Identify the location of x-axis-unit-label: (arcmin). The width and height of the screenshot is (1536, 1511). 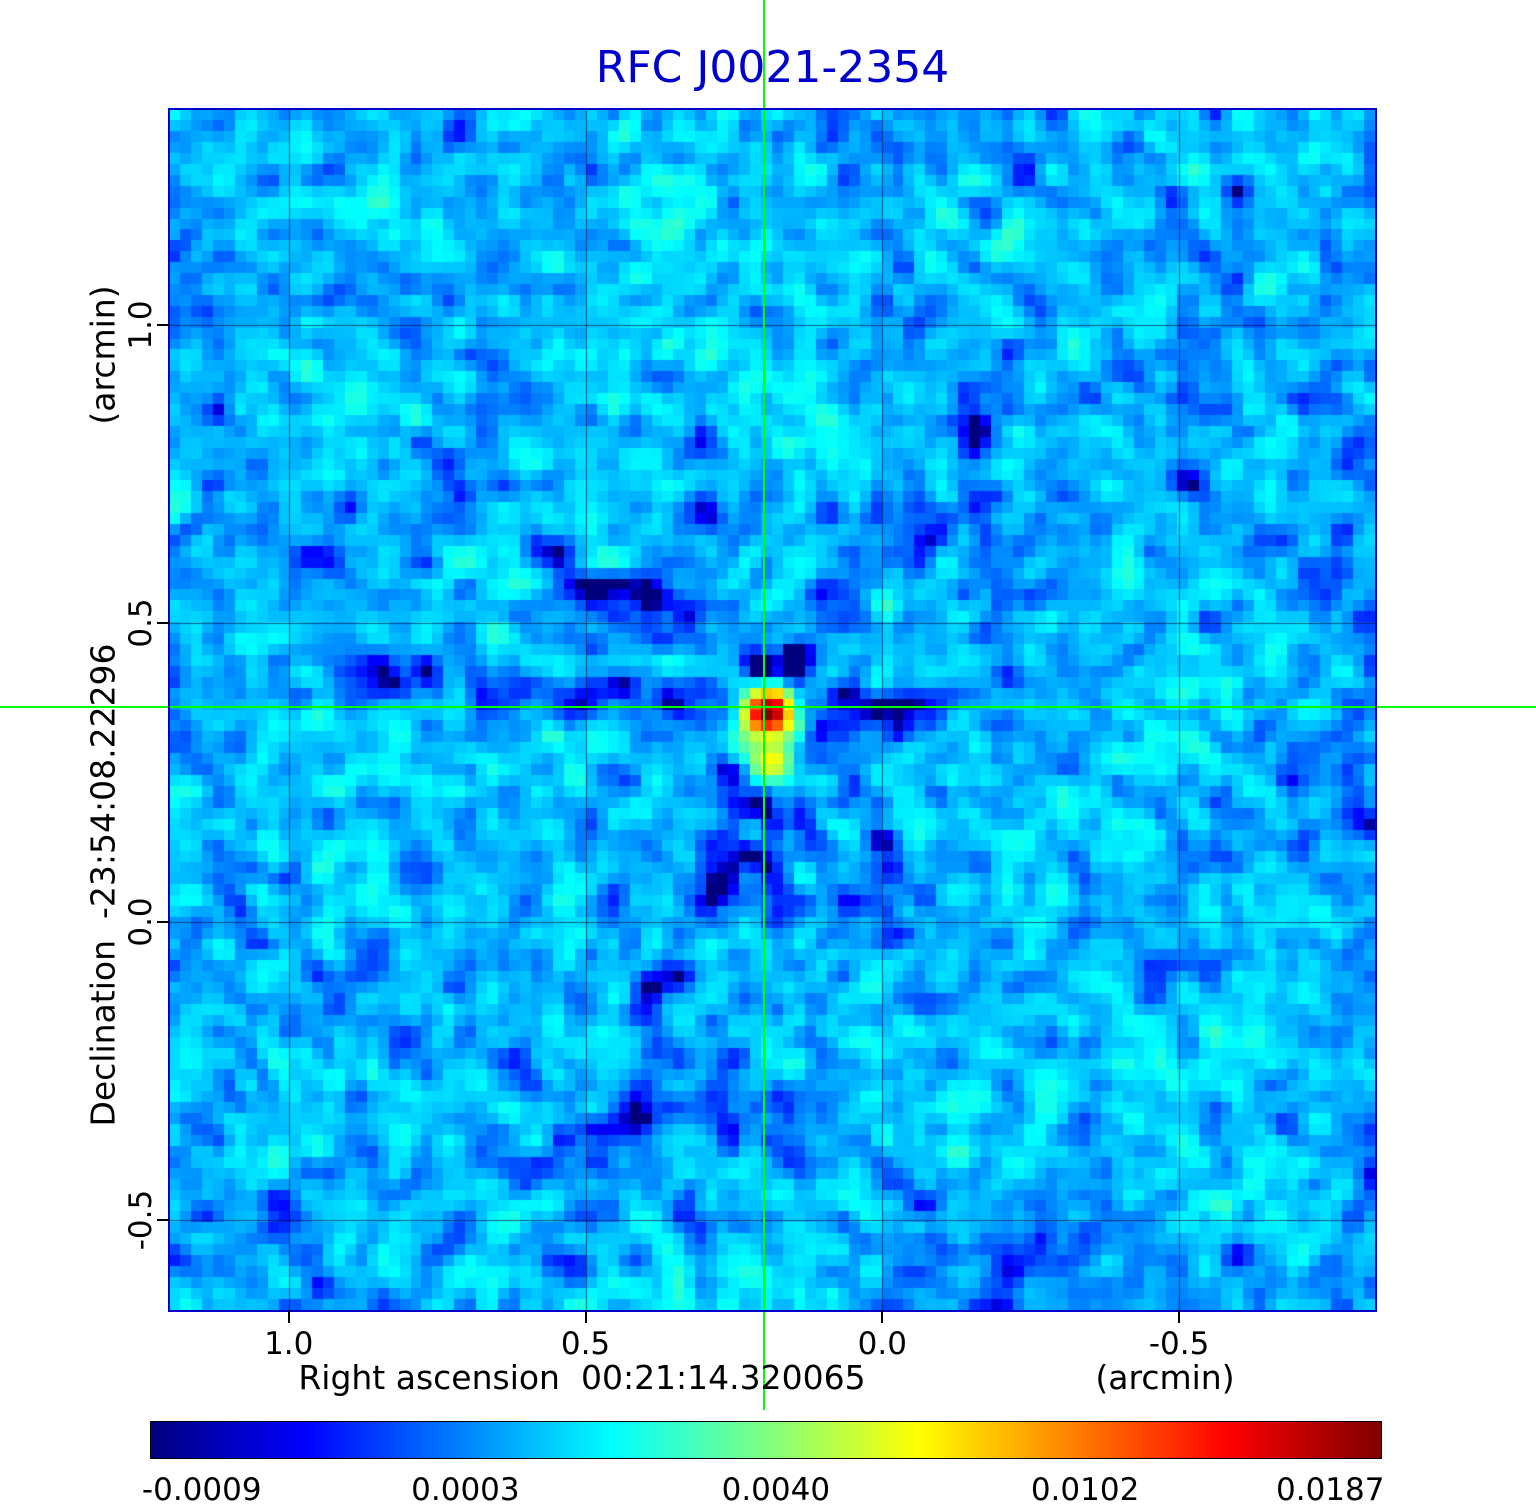
(1165, 1377).